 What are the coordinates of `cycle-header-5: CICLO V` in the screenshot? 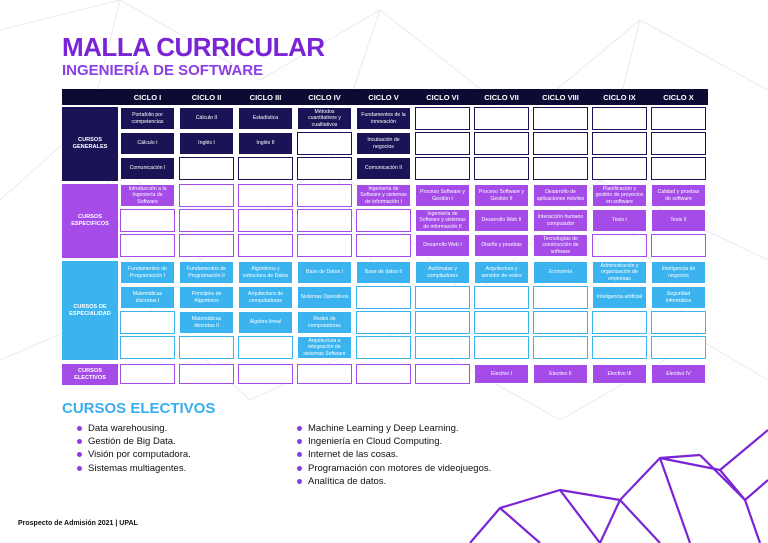 It's located at (383, 97).